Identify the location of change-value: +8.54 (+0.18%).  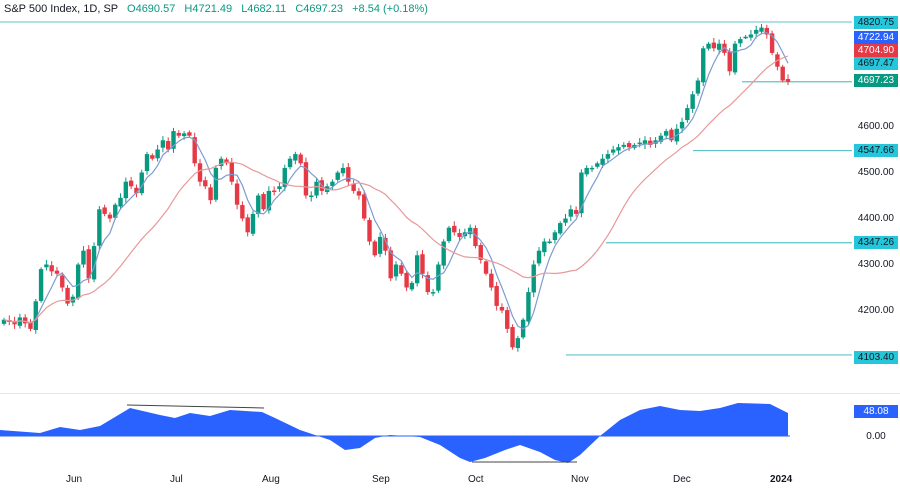
(390, 9).